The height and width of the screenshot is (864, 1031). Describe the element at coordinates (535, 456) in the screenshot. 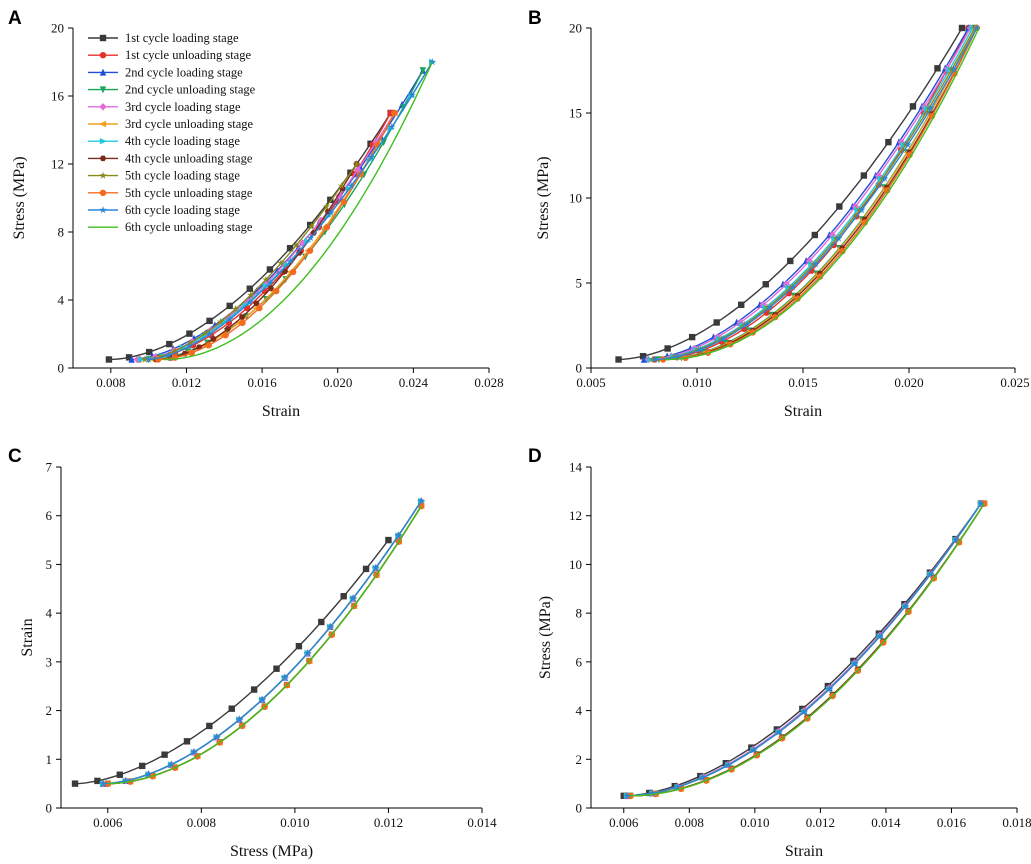

I see `panel-letter: D` at that location.